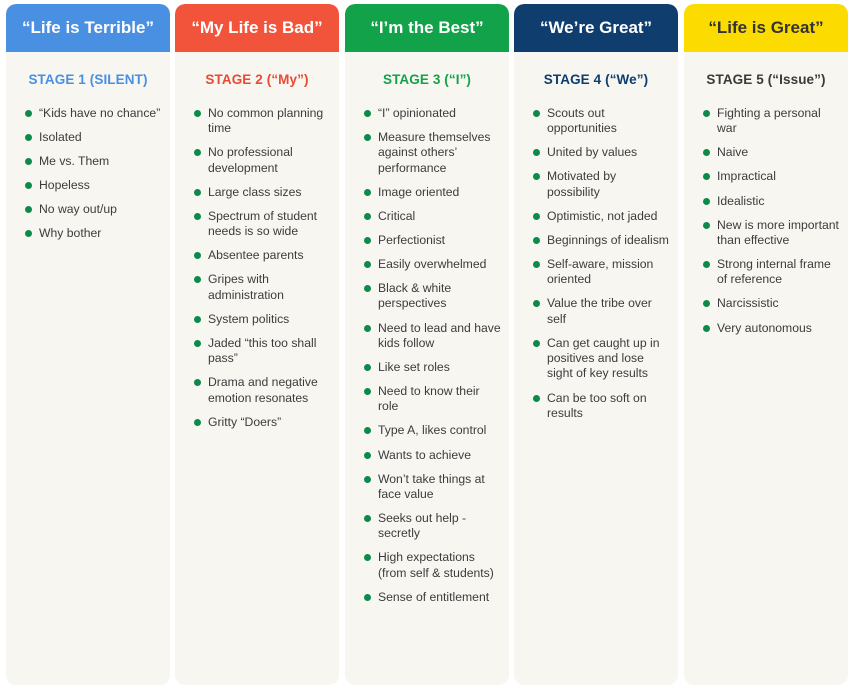 Image resolution: width=854 pixels, height=689 pixels. I want to click on list-item-text: Large class sizes, so click(255, 191).